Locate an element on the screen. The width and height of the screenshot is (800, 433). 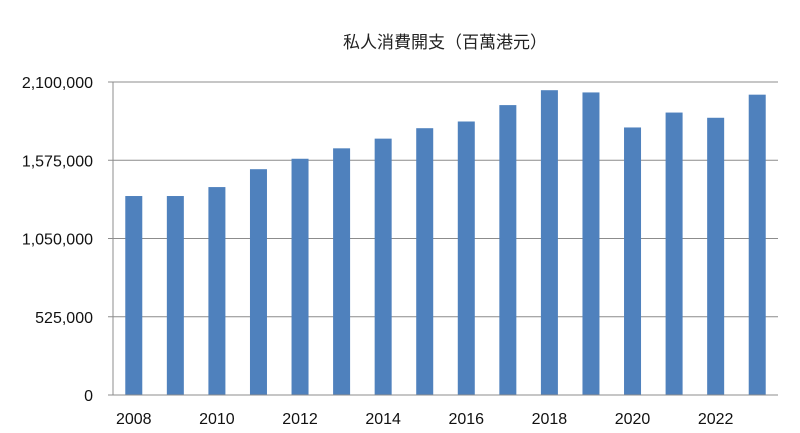
bar-2017 is located at coordinates (508, 250).